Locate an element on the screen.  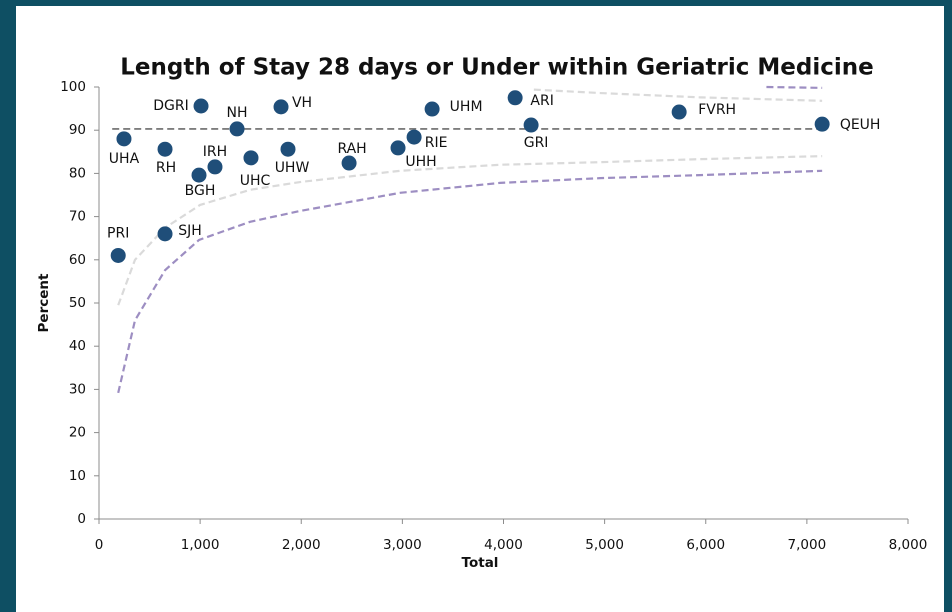
y-tick-label: 50 is located at coordinates (77, 303).